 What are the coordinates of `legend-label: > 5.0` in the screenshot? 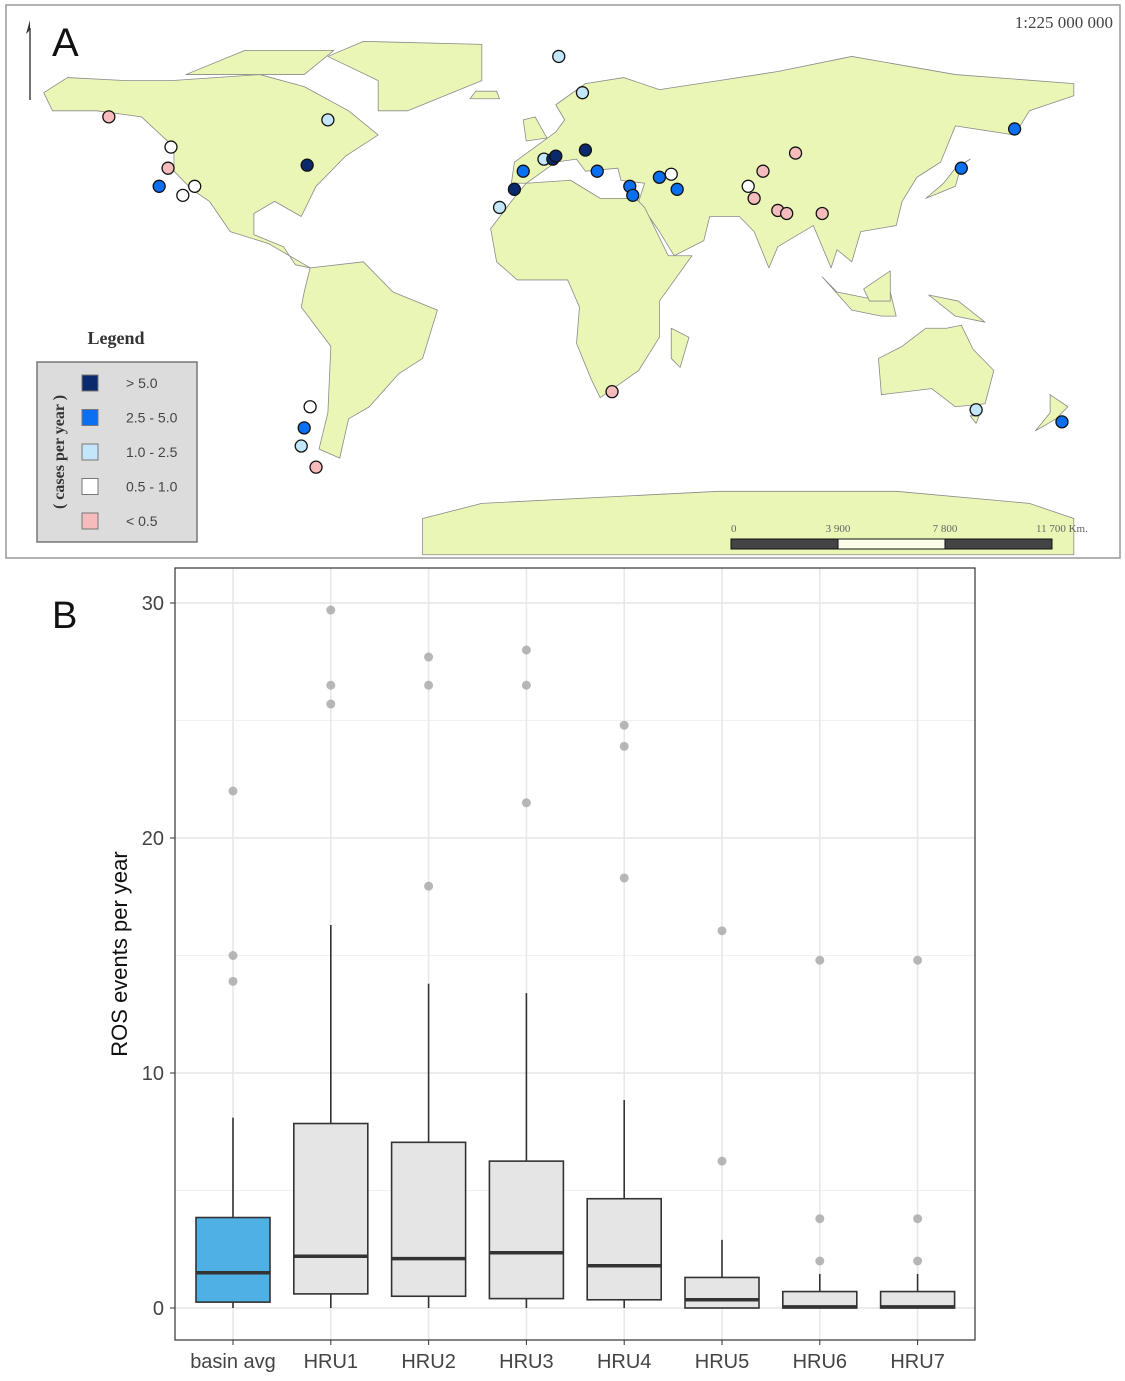 It's located at (142, 383).